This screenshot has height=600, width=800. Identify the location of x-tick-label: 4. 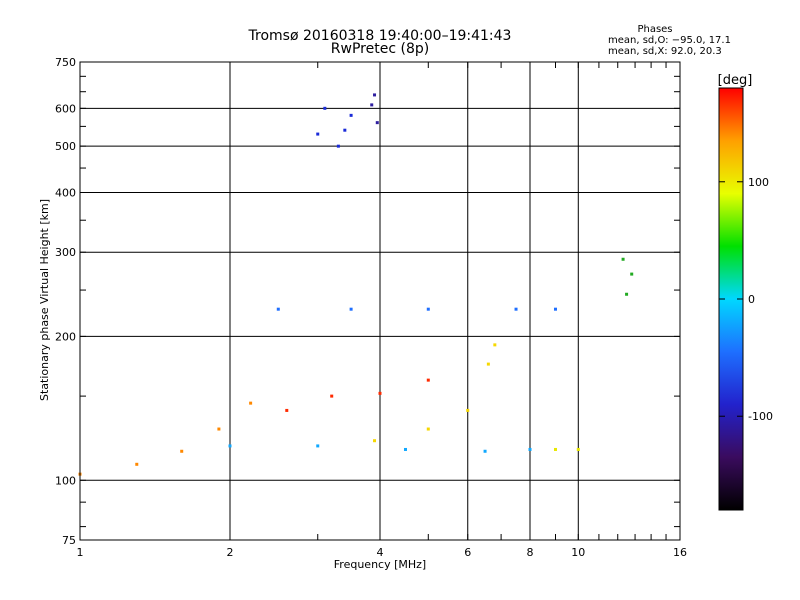
(380, 552).